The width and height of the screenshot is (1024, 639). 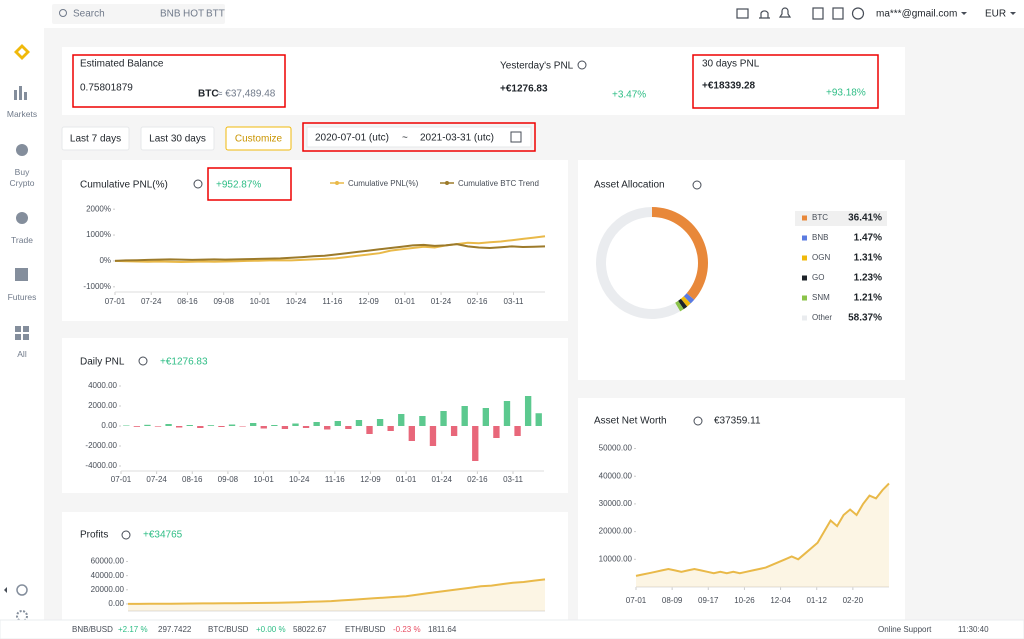 What do you see at coordinates (477, 479) in the screenshot?
I see `x-tick-label: 02-16` at bounding box center [477, 479].